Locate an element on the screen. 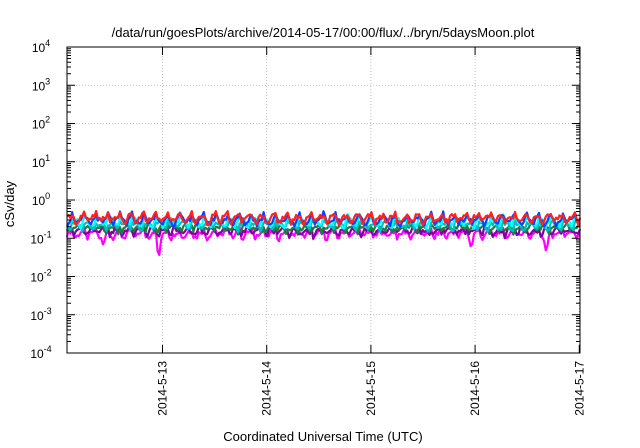  x-tick-label: 2014-5-13 is located at coordinates (163, 388).